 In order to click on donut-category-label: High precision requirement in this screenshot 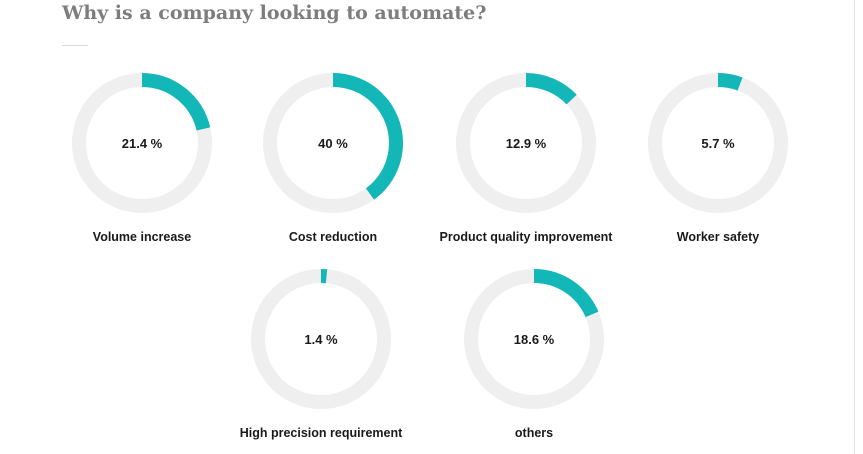, I will do `click(321, 433)`.